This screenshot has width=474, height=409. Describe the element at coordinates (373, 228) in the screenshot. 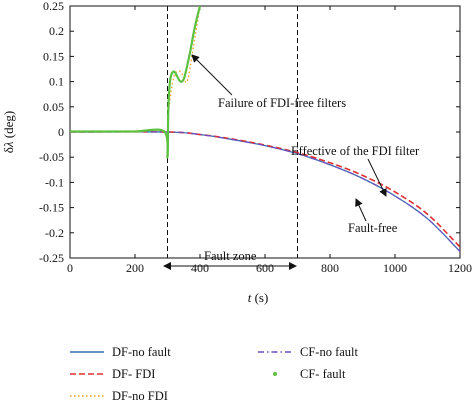

I see `fault-free-annotation: Fault-free` at that location.